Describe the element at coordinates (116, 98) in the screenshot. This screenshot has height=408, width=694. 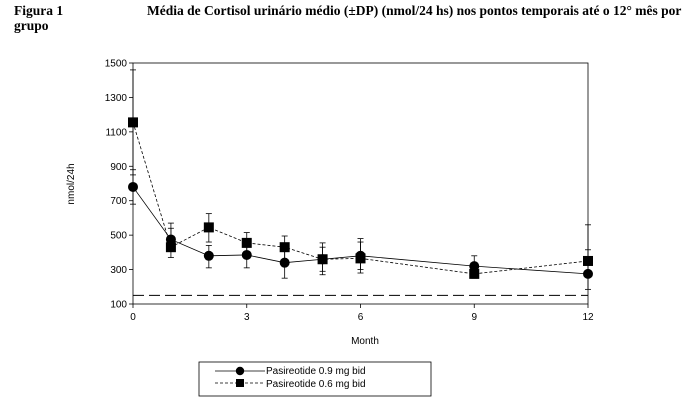
I see `y-tick-label-6: 1300` at that location.